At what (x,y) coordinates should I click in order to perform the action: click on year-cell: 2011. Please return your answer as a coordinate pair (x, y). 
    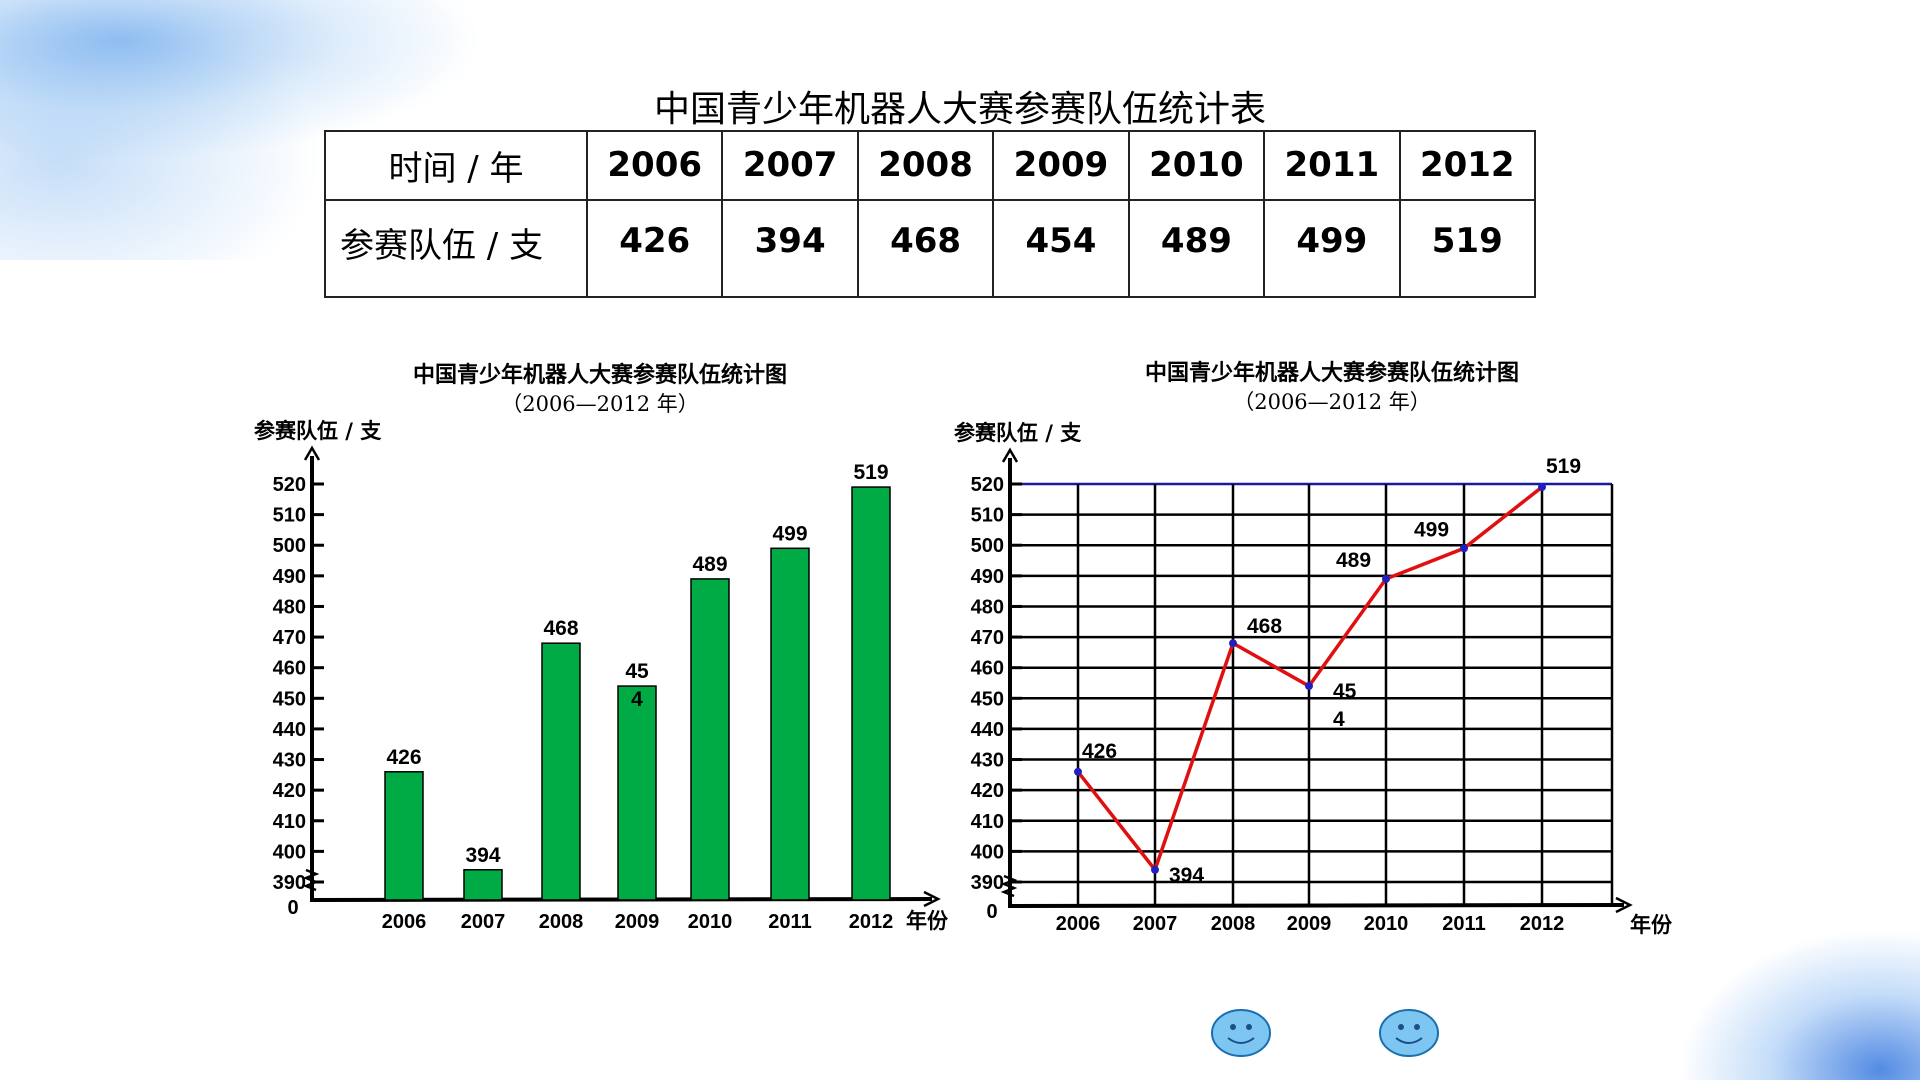
    Looking at the image, I should click on (1332, 165).